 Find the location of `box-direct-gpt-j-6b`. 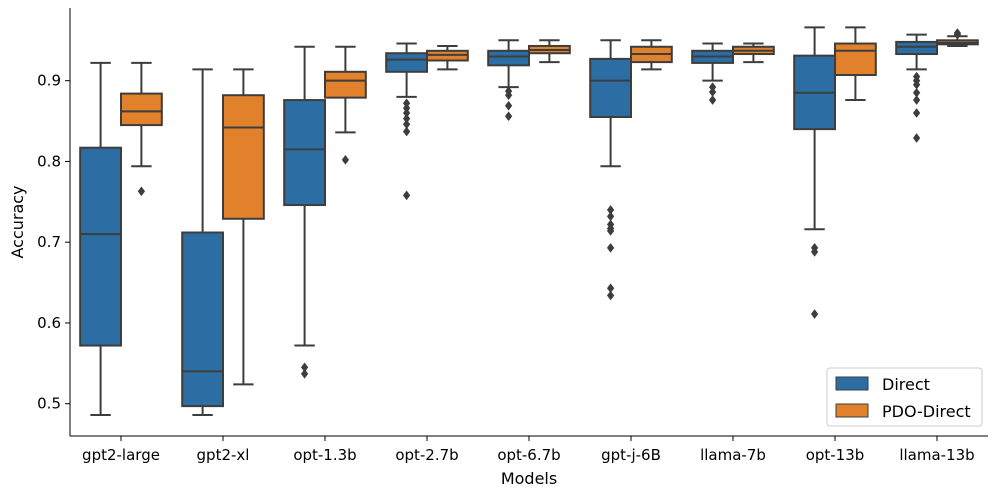

box-direct-gpt-j-6b is located at coordinates (611, 170).